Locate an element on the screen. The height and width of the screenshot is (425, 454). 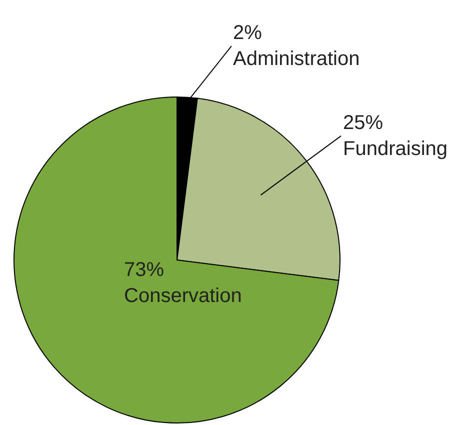
slice-label: Fundraising is located at coordinates (395, 149).